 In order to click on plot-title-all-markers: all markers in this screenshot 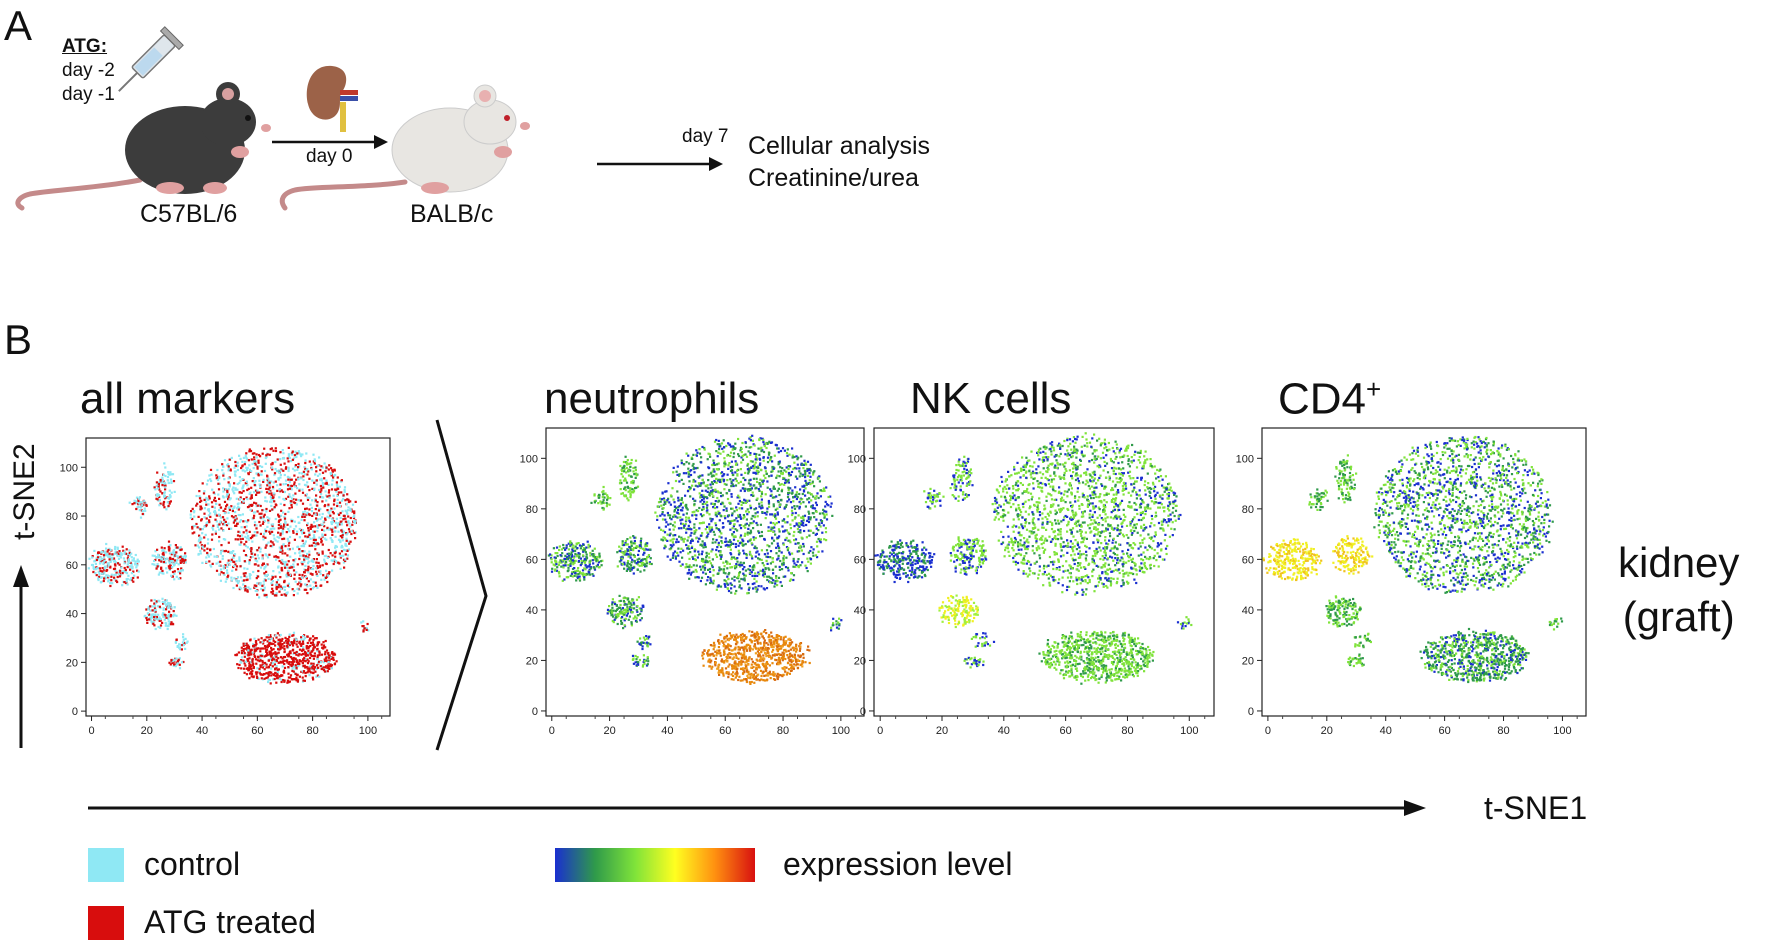, I will do `click(188, 398)`.